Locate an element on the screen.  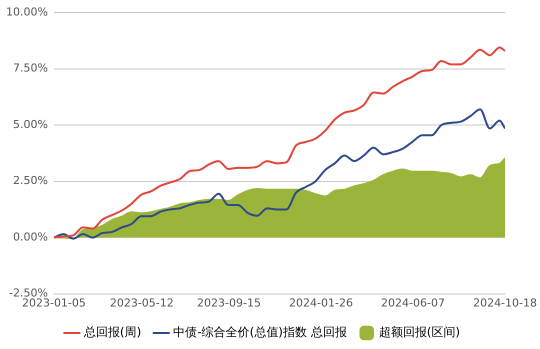
y-tick-label: 7.50% is located at coordinates (30, 68).